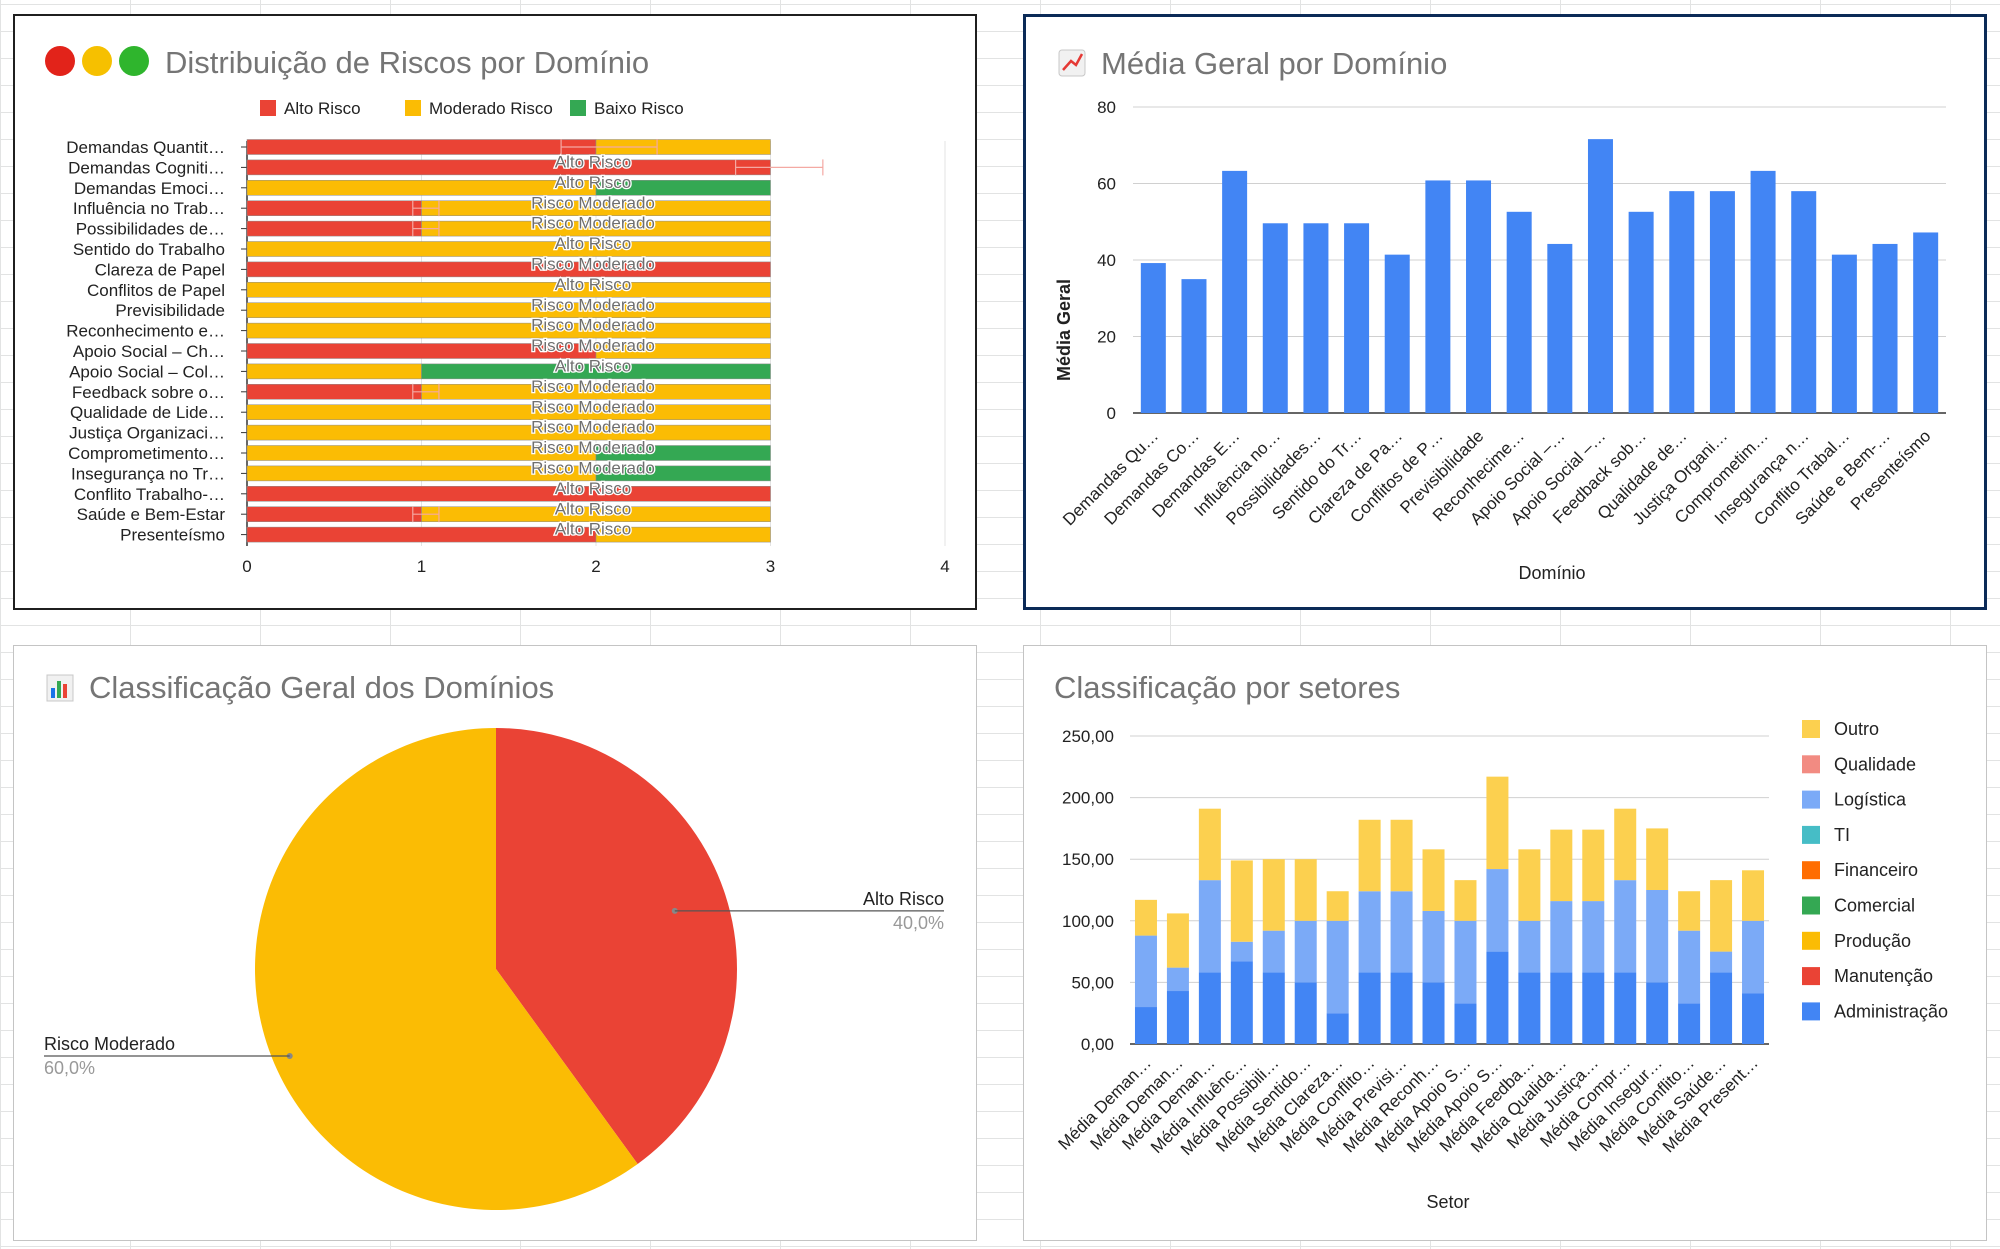  Describe the element at coordinates (149, 249) in the screenshot. I see `y-tick-label: Sentido do Trabalho` at that location.